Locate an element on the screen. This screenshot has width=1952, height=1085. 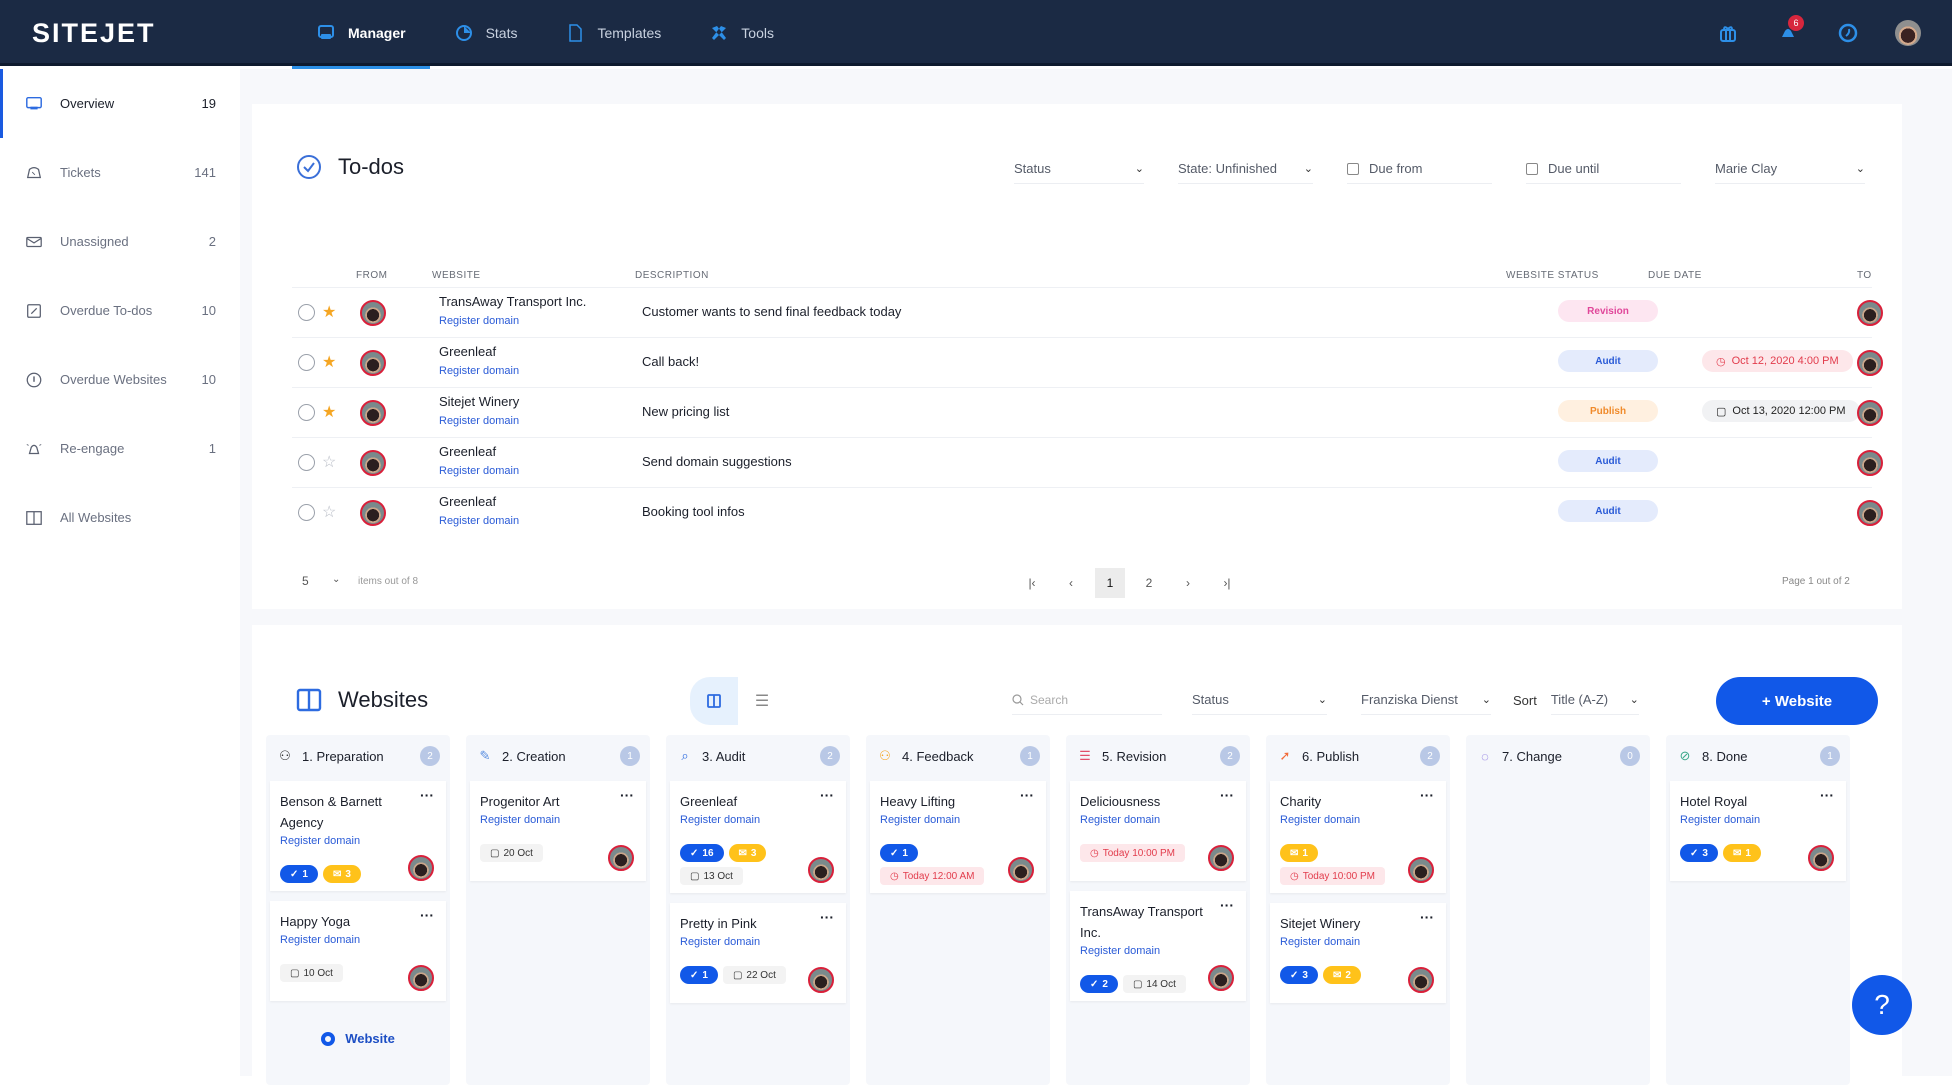
sidebar-item-overdue-websites: Overdue Websites 10 is located at coordinates (120, 379).